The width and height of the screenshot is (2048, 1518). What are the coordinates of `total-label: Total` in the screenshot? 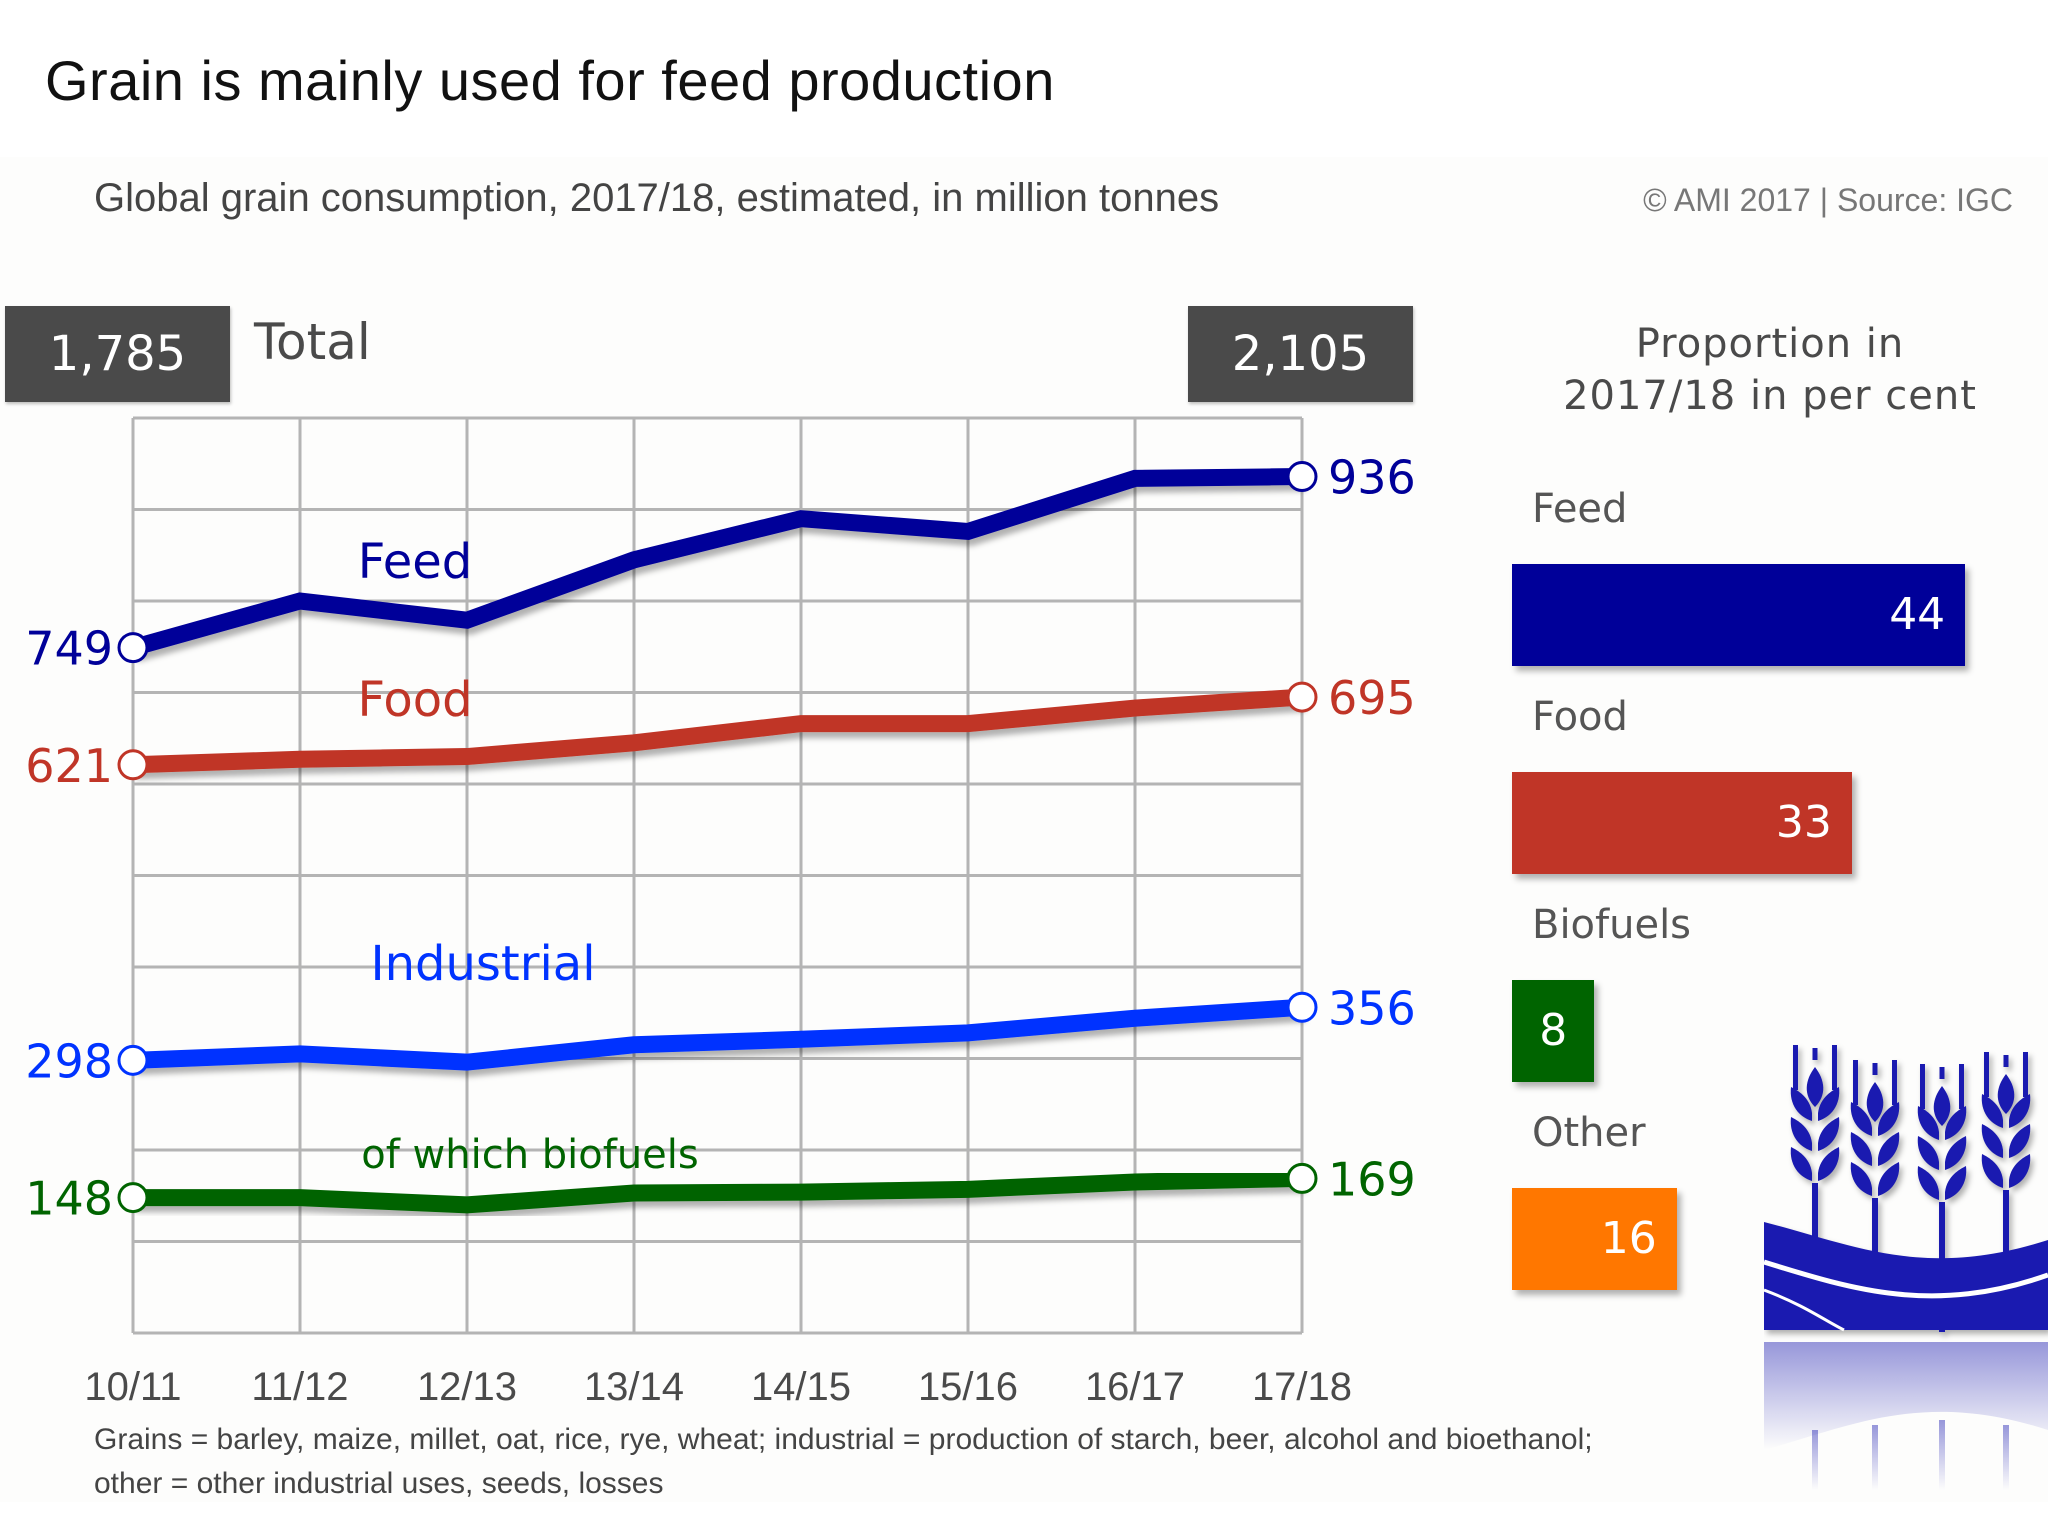 It's located at (312, 342).